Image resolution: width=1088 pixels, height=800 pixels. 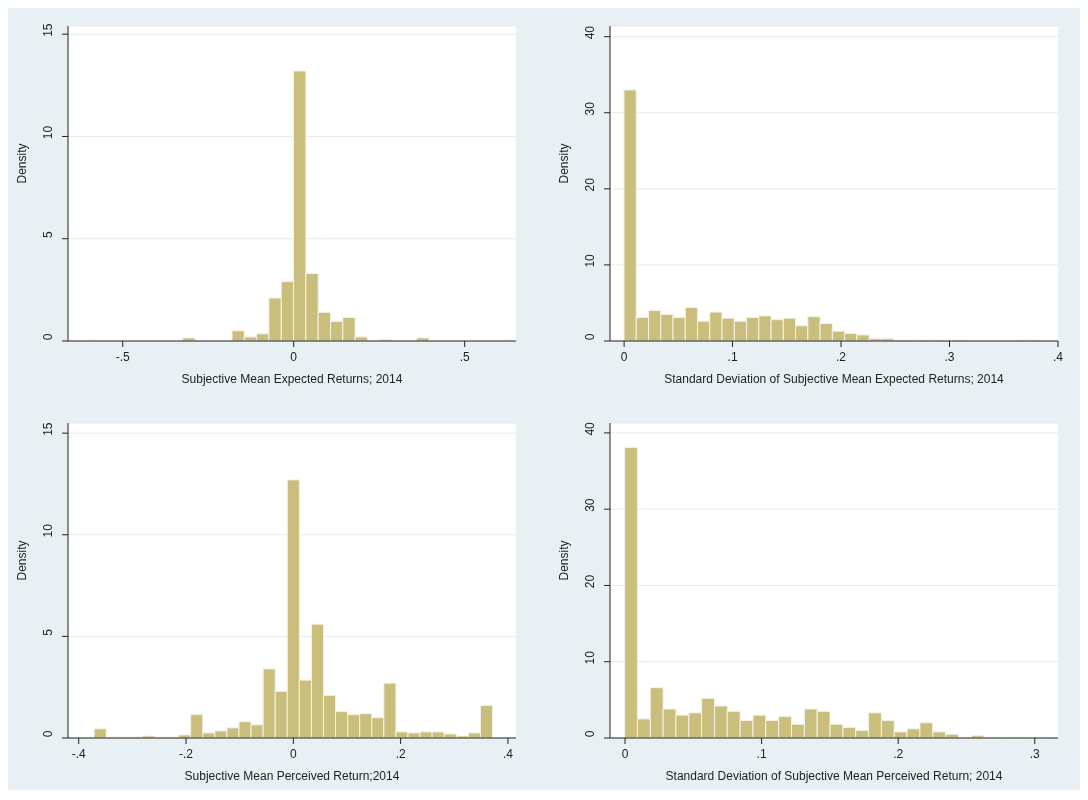 What do you see at coordinates (465, 357) in the screenshot?
I see `x-tick-label: .5` at bounding box center [465, 357].